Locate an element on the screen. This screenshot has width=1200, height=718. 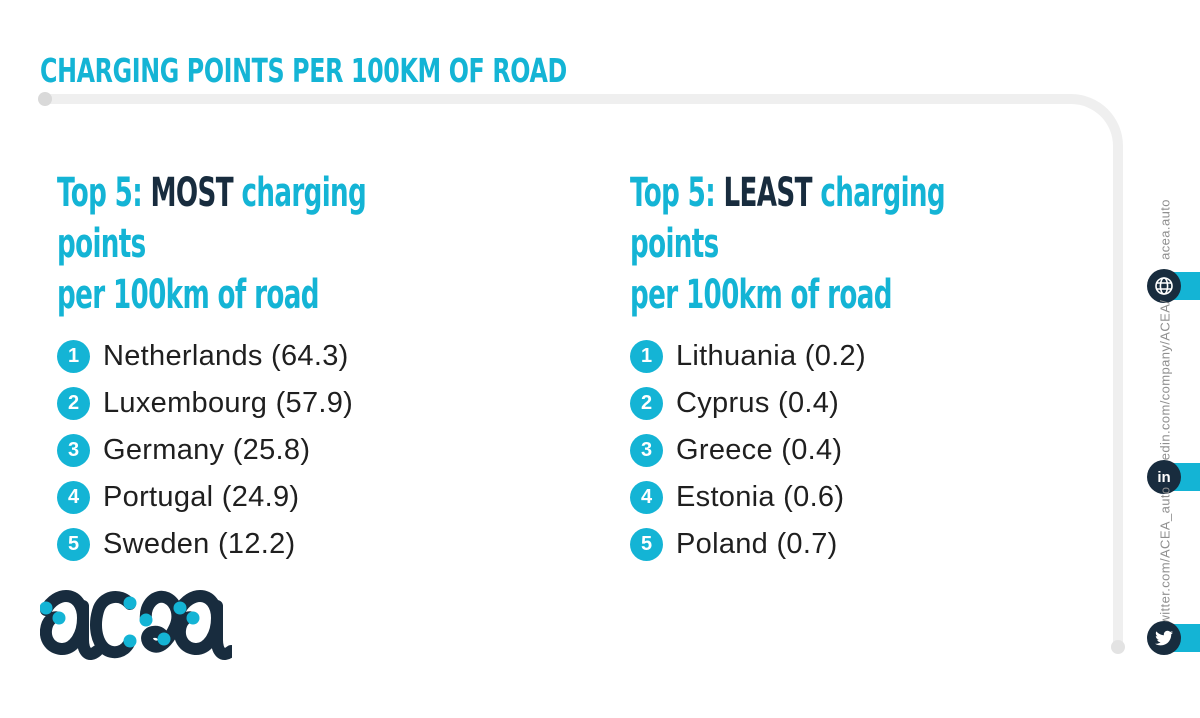
twitter-url-label: twitter.com/ACEA_auto is located at coordinates (1165, 557).